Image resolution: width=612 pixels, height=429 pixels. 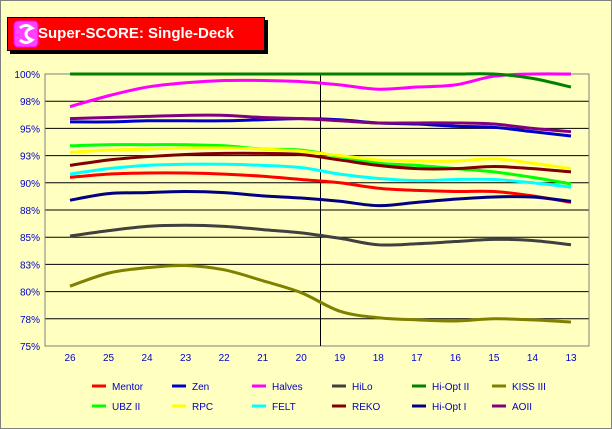 I want to click on series-line-mentor, so click(x=320, y=187).